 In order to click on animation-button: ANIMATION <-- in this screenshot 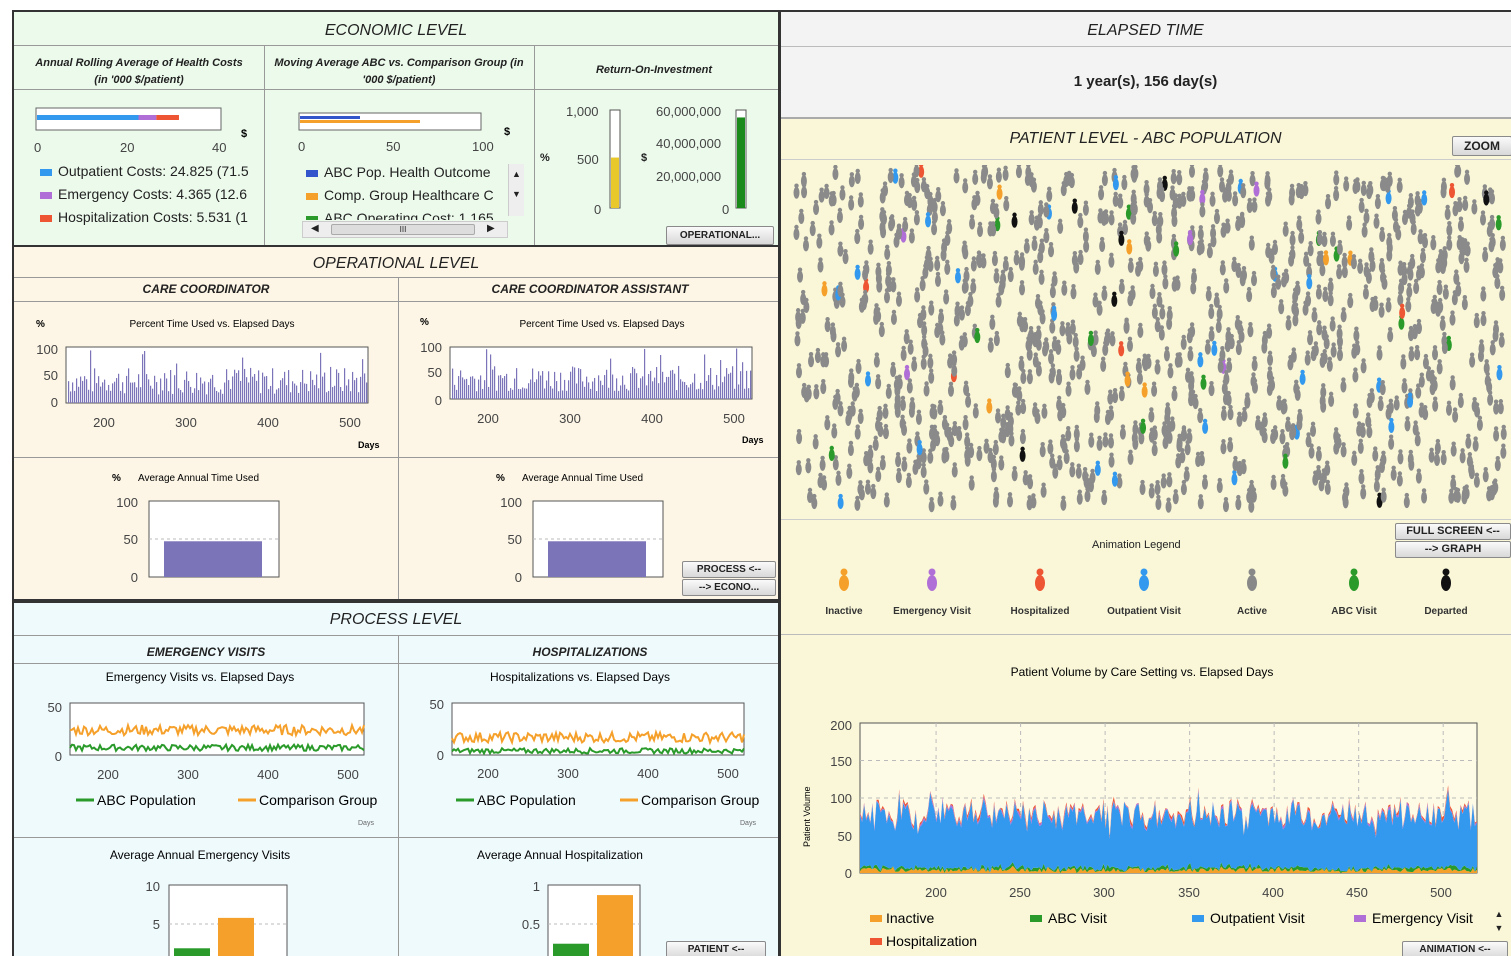, I will do `click(1455, 948)`.